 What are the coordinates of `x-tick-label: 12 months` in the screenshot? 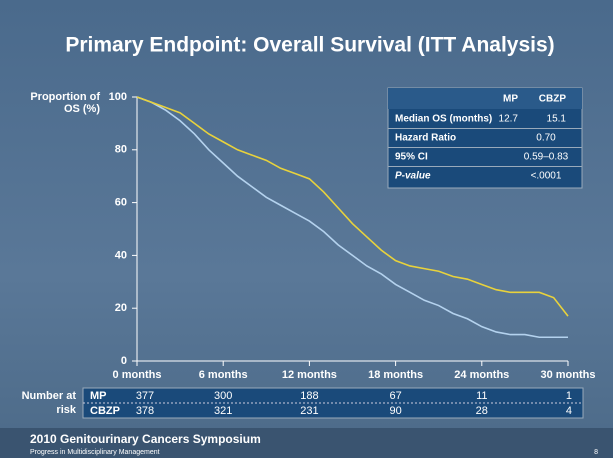 It's located at (309, 375).